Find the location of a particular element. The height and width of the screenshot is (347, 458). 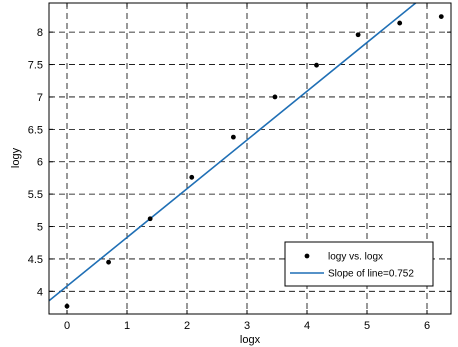

y-tick-label: 7 is located at coordinates (40, 98).